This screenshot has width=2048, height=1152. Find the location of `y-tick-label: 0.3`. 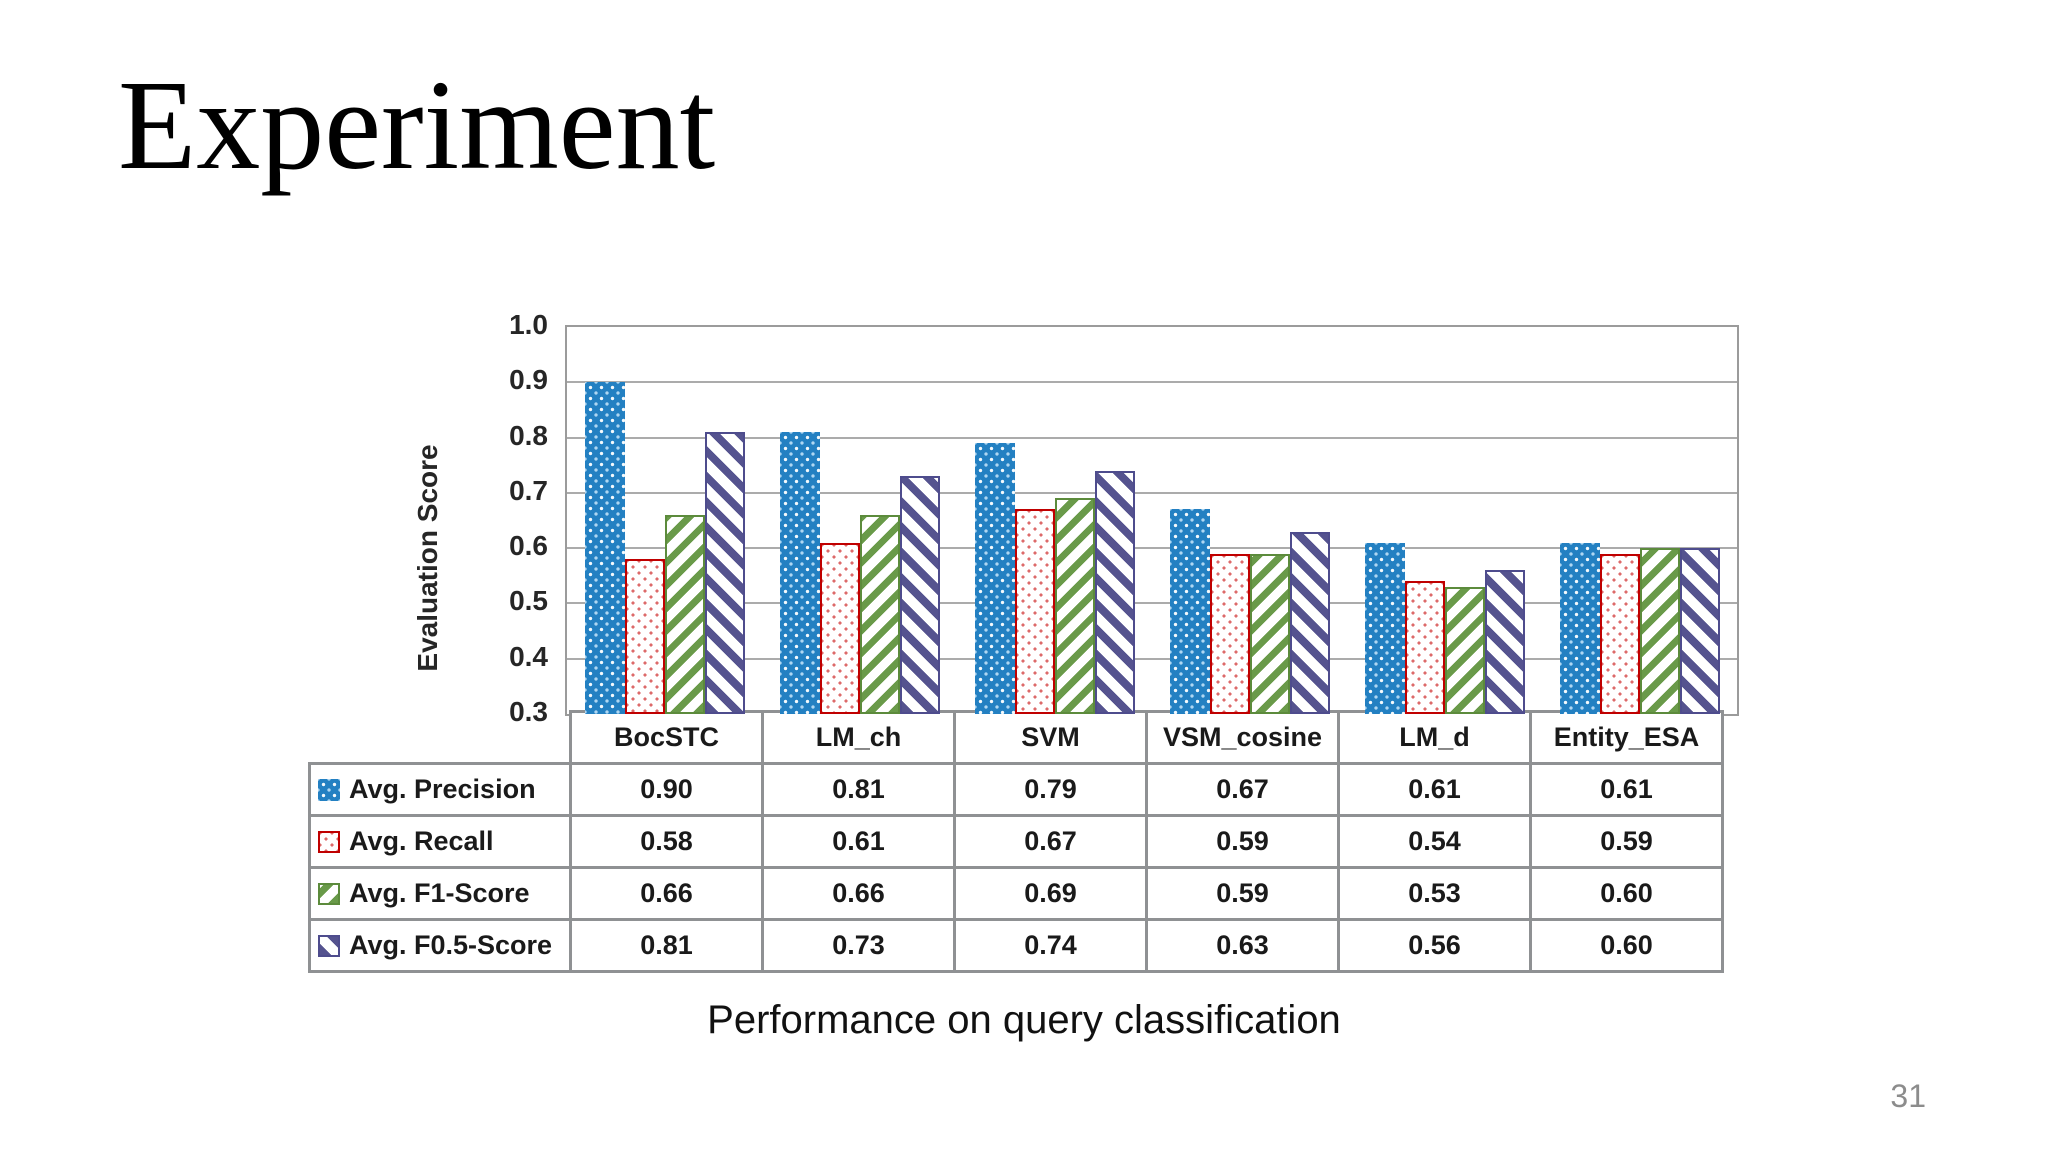

y-tick-label: 0.3 is located at coordinates (528, 711).